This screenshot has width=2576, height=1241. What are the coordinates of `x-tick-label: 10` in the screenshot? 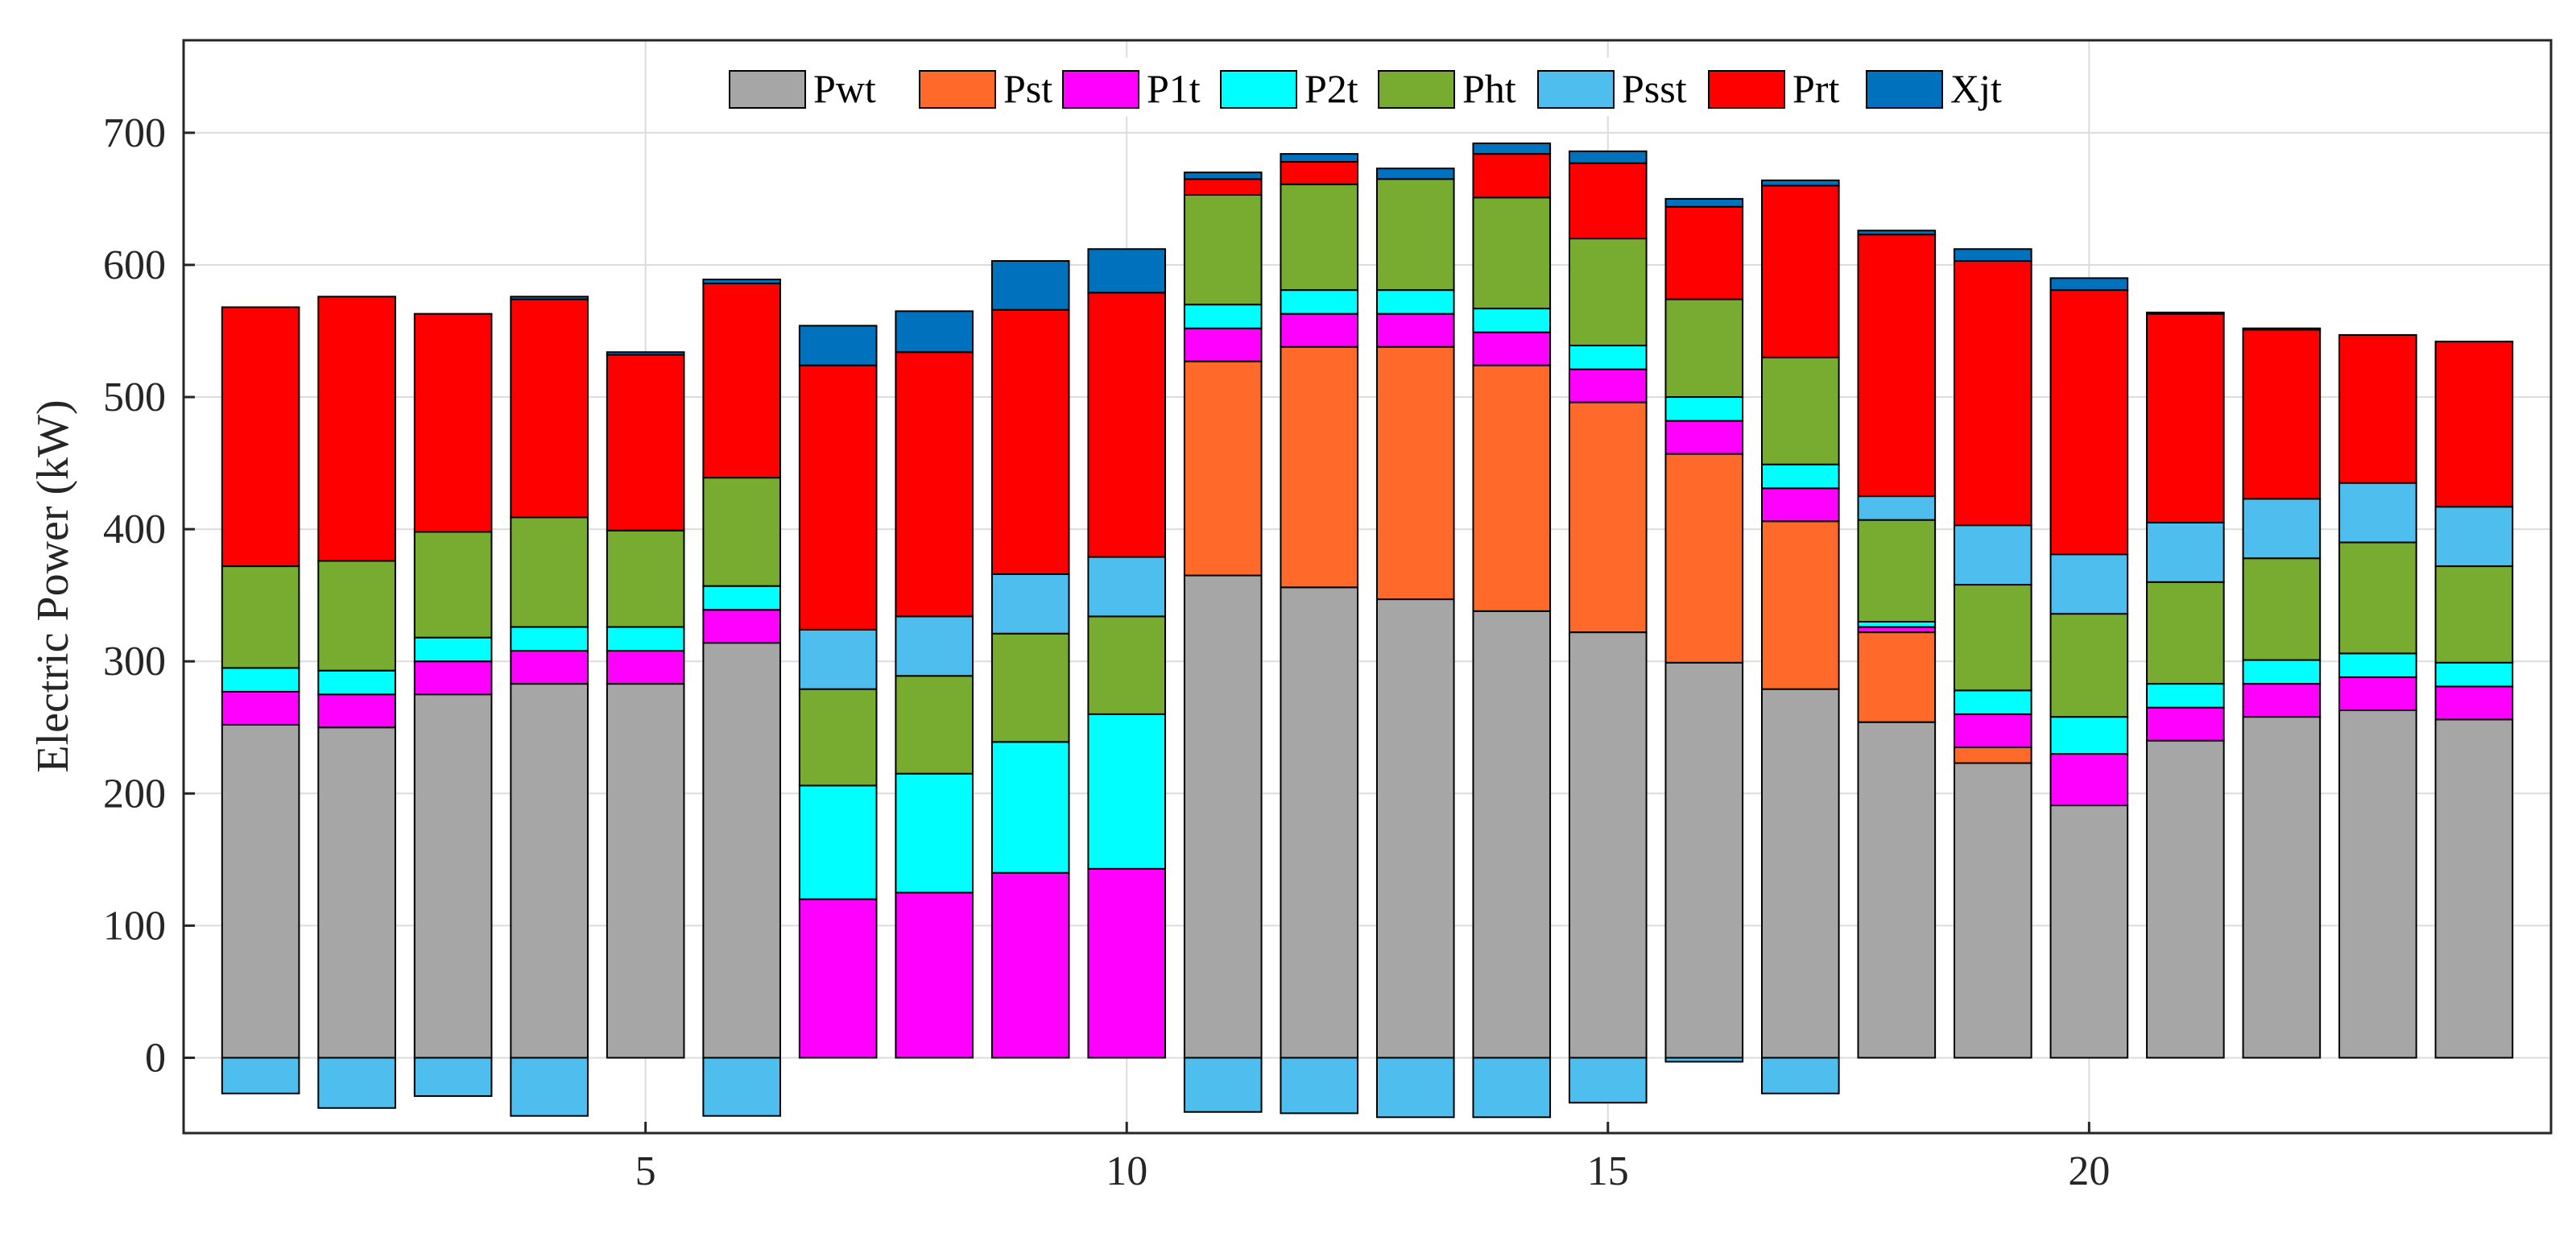 It's located at (1126, 1171).